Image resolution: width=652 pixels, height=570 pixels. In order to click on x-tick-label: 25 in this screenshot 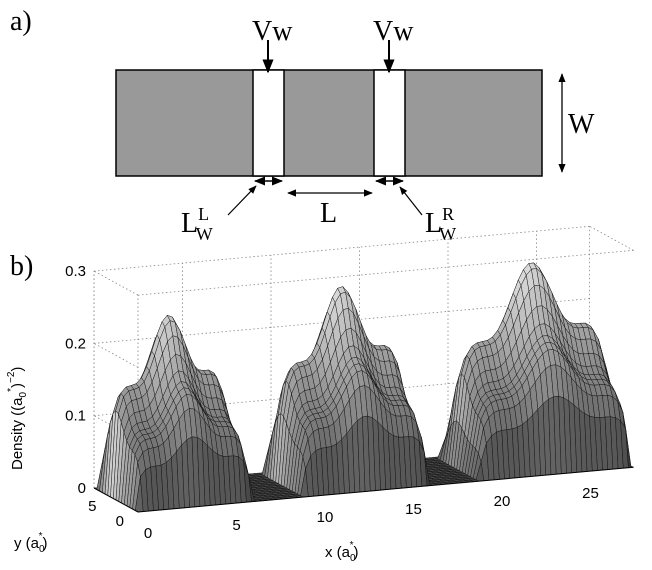, I will do `click(590, 493)`.